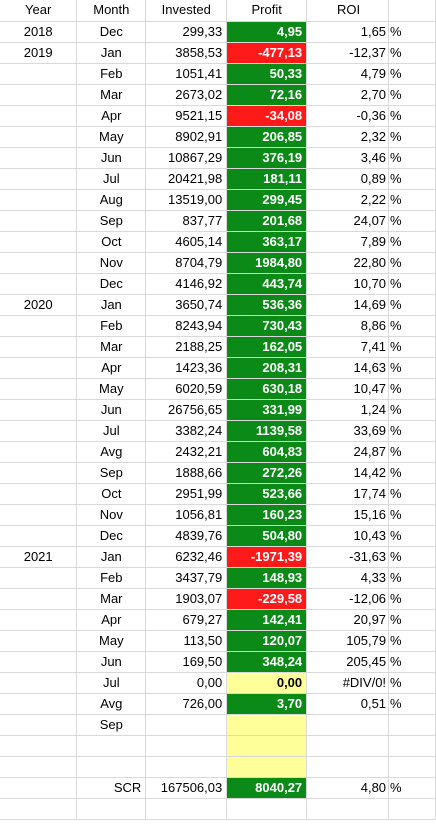  I want to click on invested-cell: 4605,14, so click(186, 242).